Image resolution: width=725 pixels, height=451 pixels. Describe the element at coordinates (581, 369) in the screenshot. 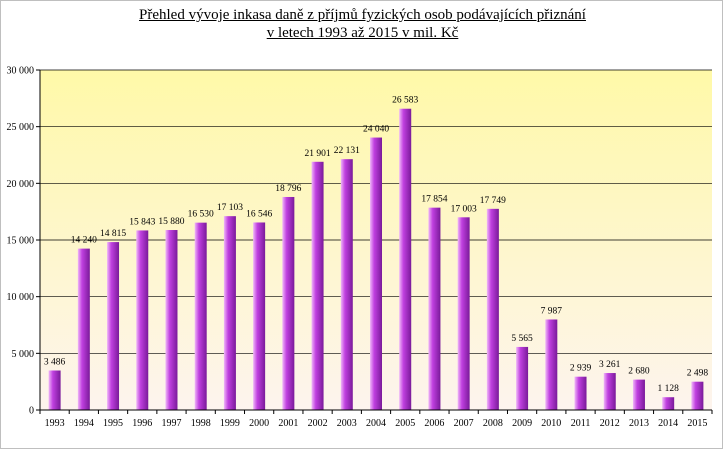

I see `data-label: 2 939` at that location.